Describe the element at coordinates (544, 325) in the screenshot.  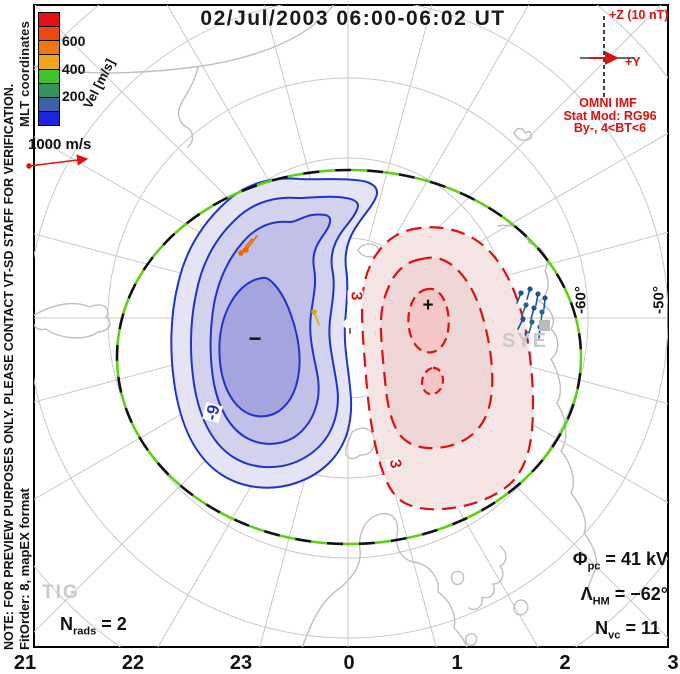
I see `sye-site-marker` at that location.